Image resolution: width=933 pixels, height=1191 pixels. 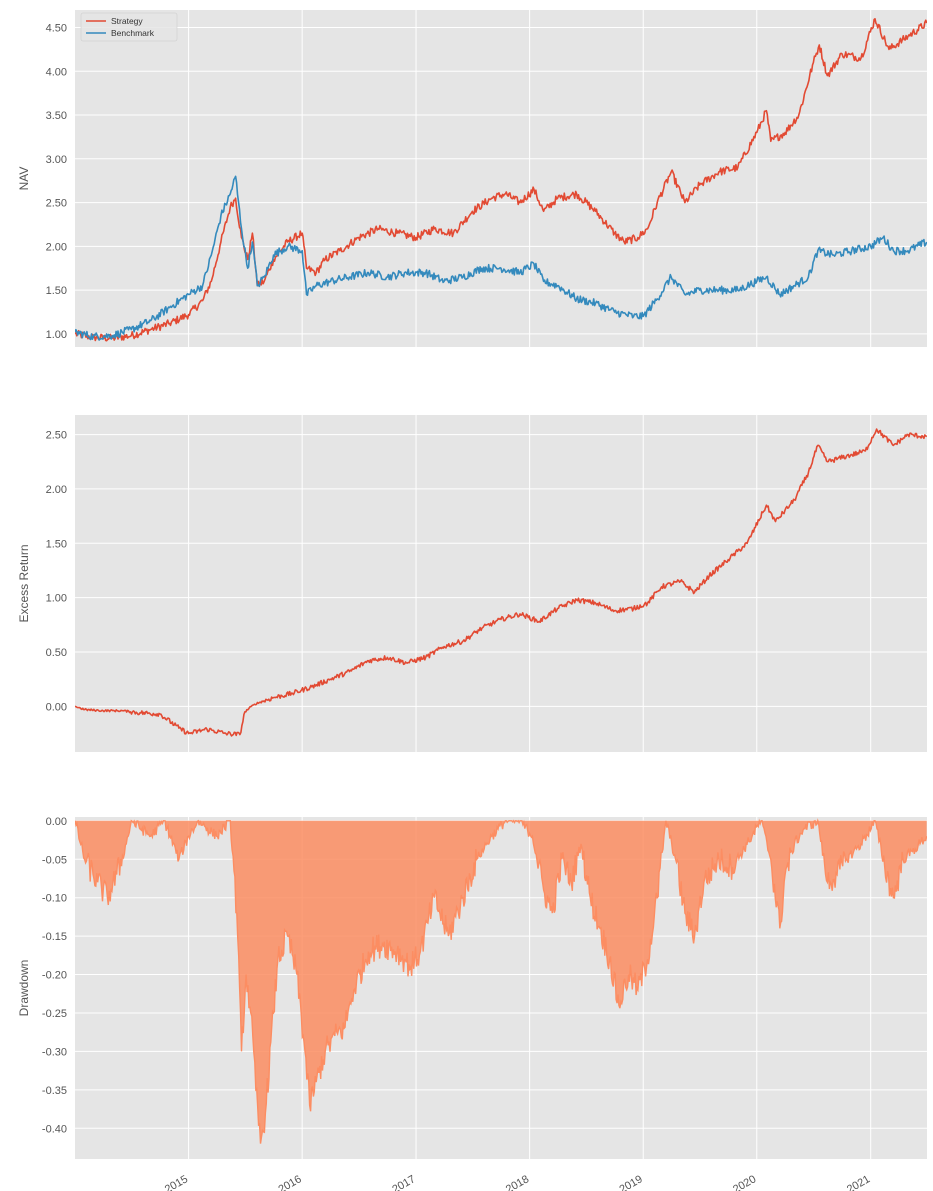 I want to click on y-tick-label: -0.20, so click(x=54, y=976).